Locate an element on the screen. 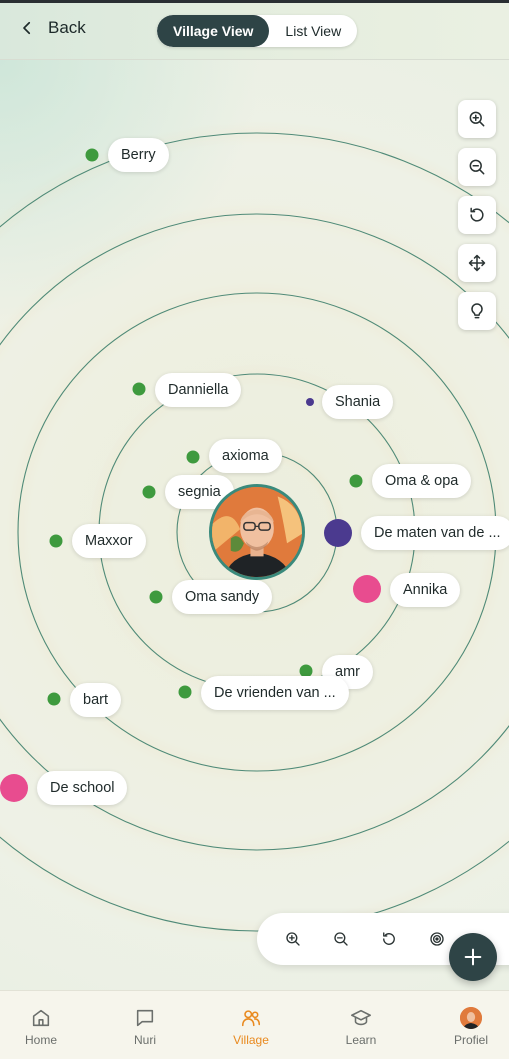 The image size is (509, 1059). tips-button is located at coordinates (477, 311).